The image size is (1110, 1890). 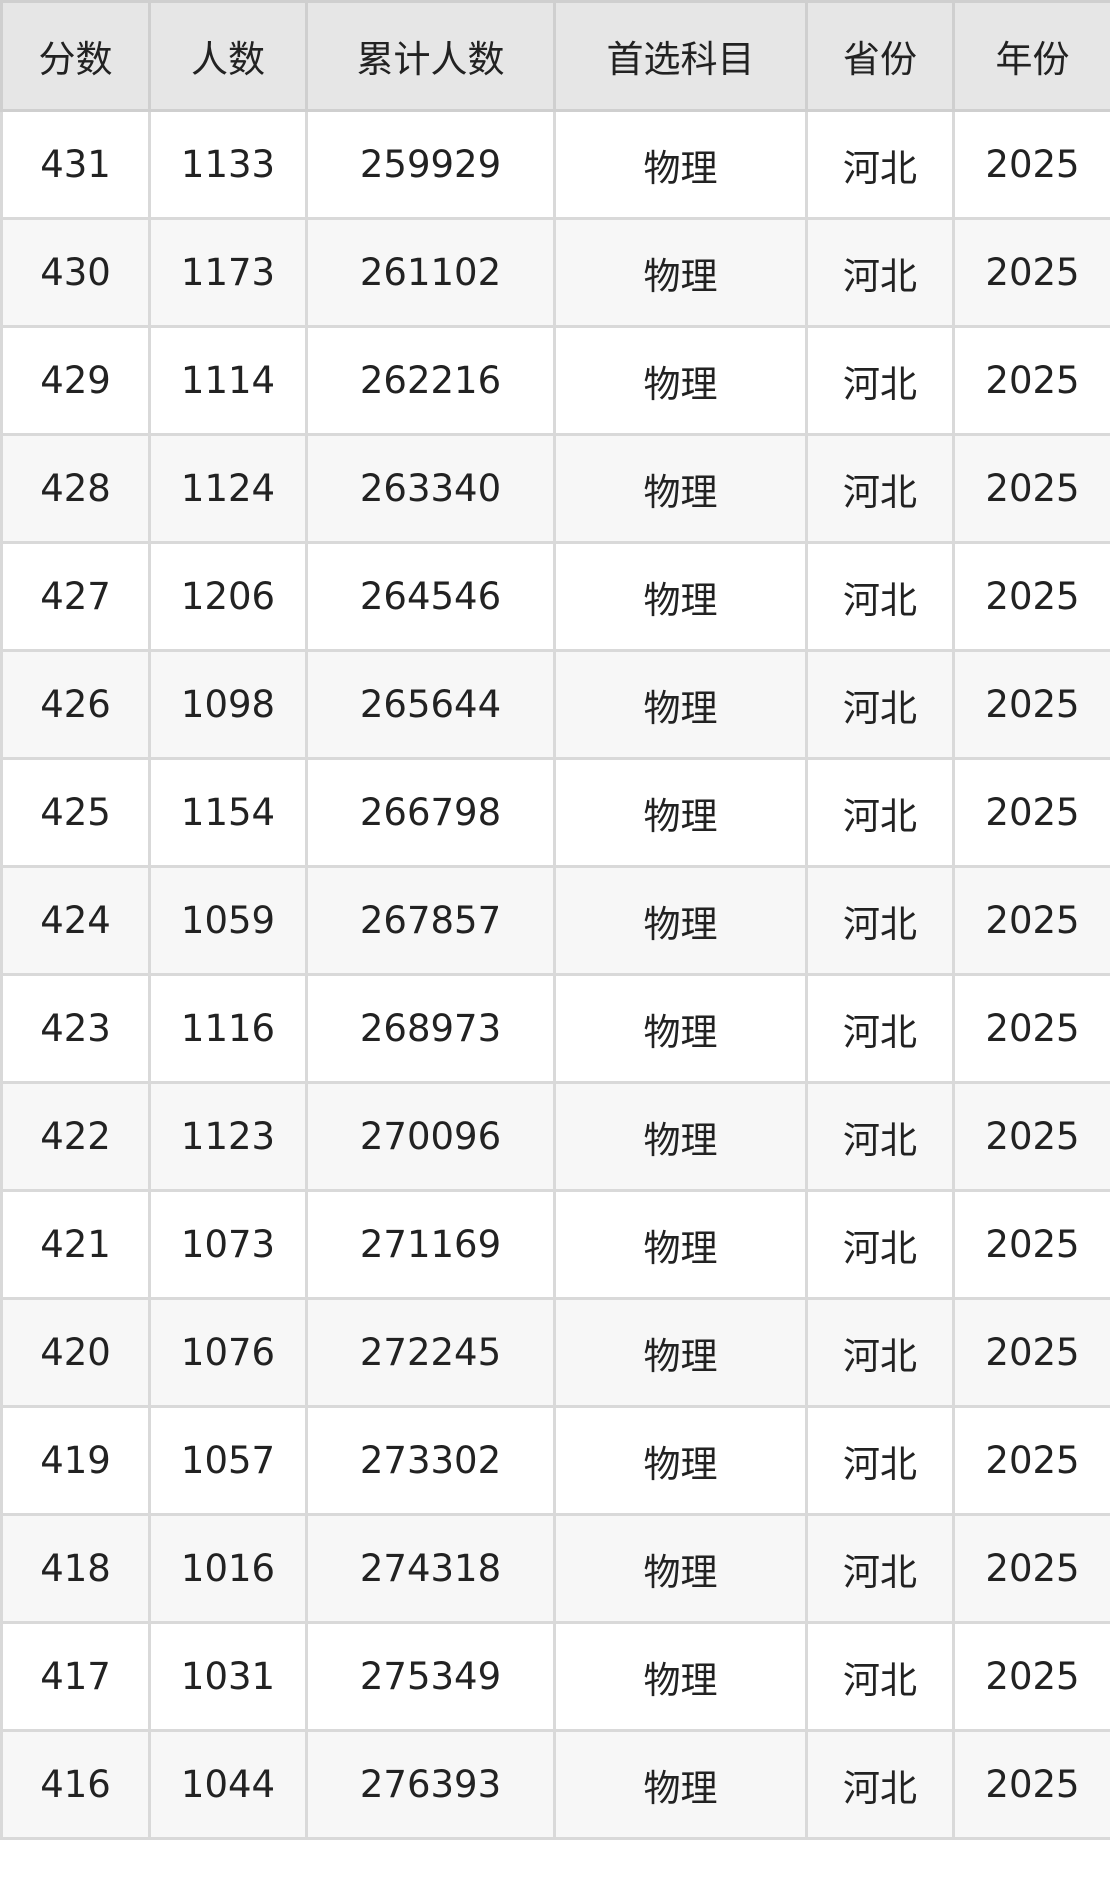 I want to click on cell-cumulative-count: 273302, so click(x=430, y=1460).